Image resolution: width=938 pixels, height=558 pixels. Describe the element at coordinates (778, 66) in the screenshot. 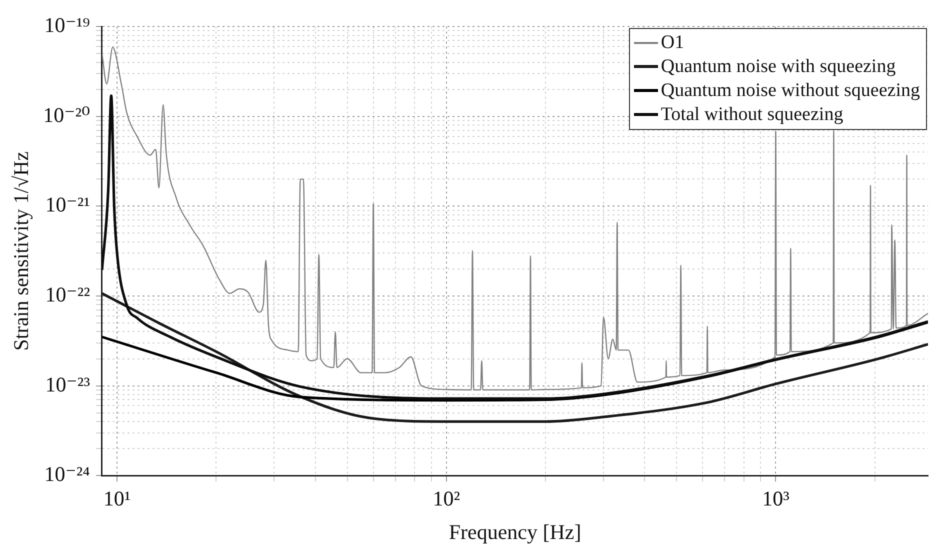

I see `legend-label: Quantum noise with squeezing` at that location.